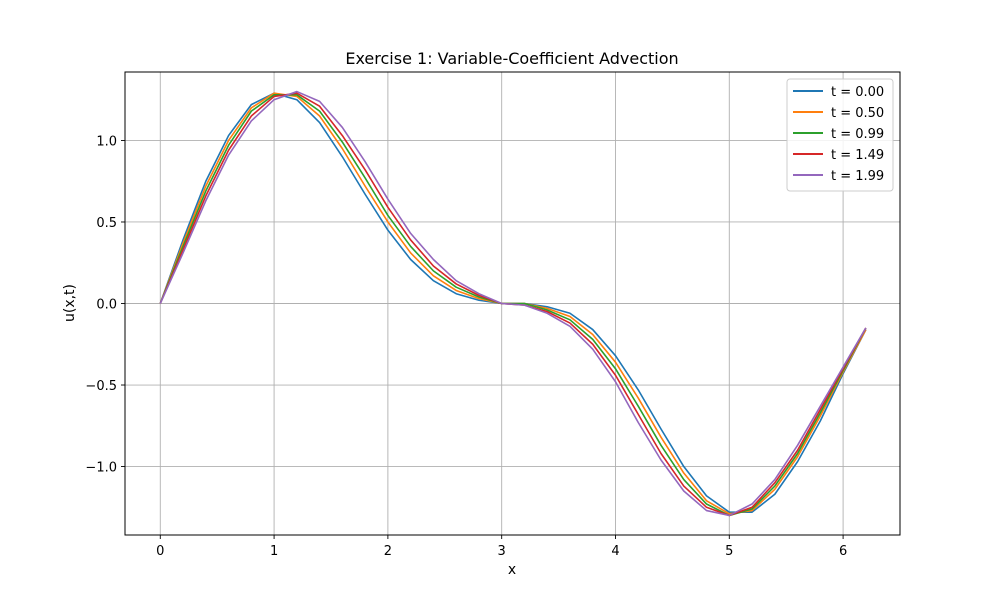  I want to click on legend-label: t = 1.99, so click(857, 176).